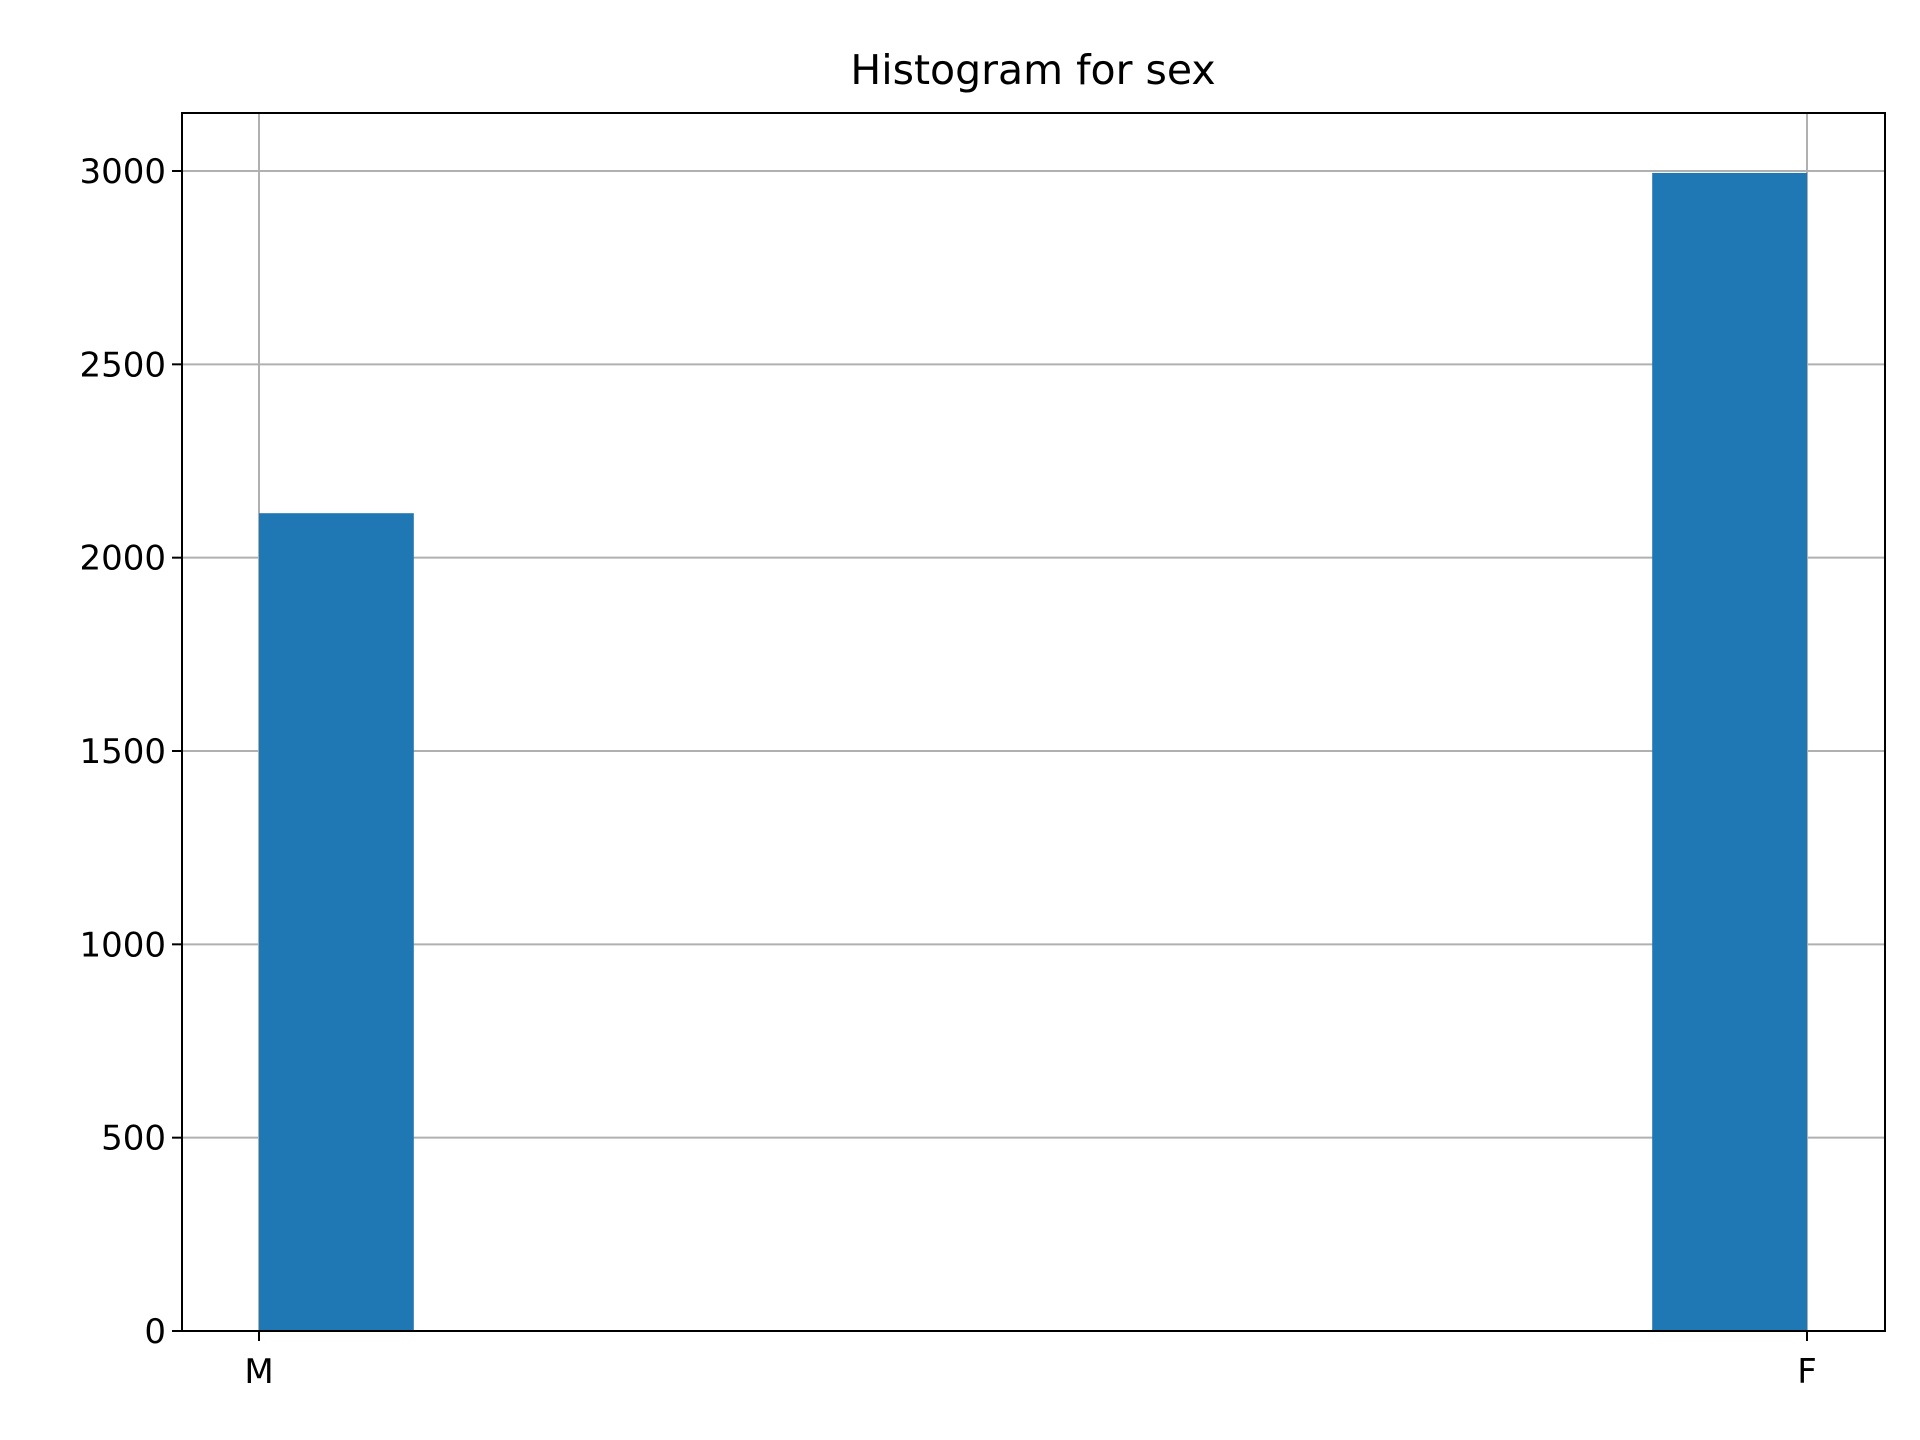 The width and height of the screenshot is (1920, 1440). Describe the element at coordinates (122, 365) in the screenshot. I see `y-tick-label: 2500` at that location.